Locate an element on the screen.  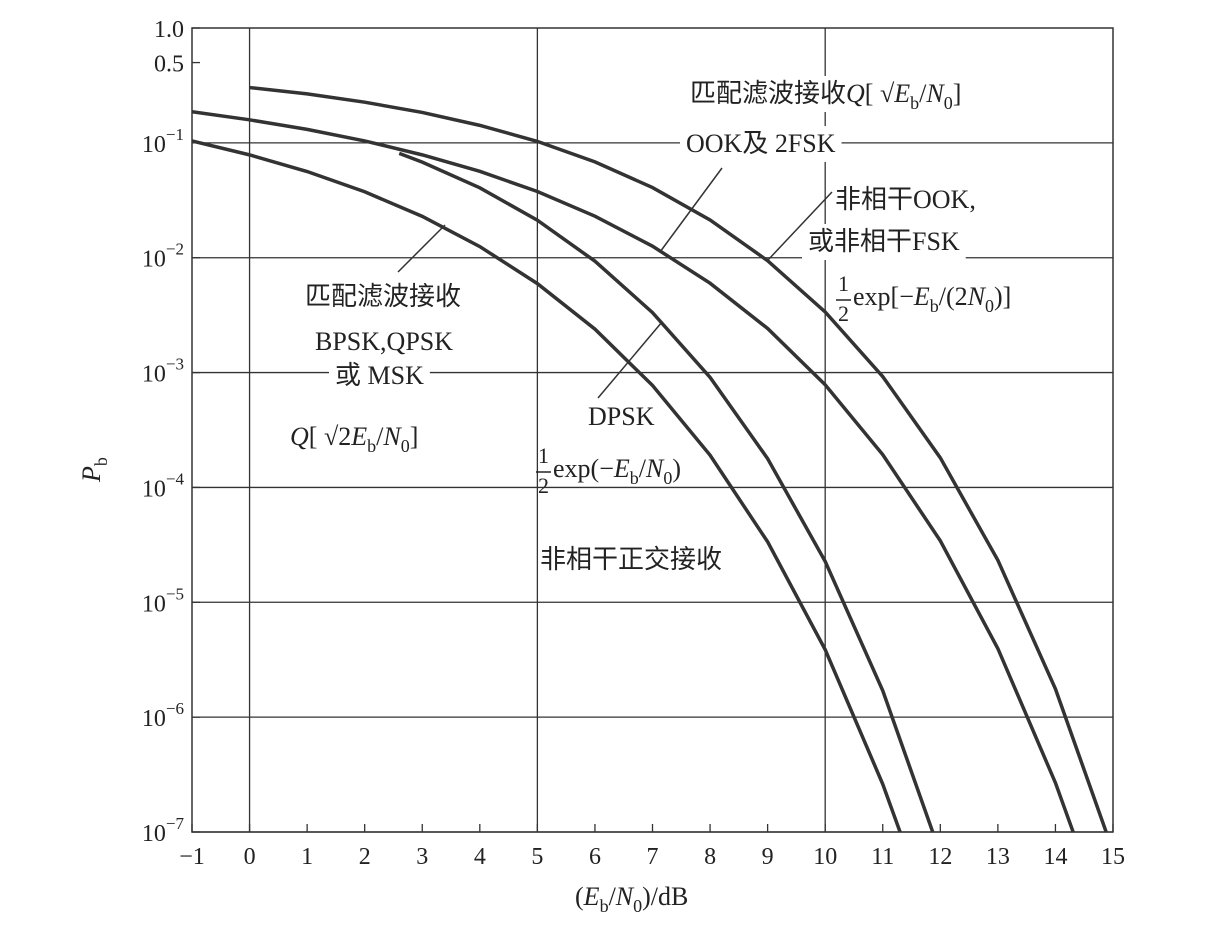
x-tick-label: 9 is located at coordinates (768, 857).